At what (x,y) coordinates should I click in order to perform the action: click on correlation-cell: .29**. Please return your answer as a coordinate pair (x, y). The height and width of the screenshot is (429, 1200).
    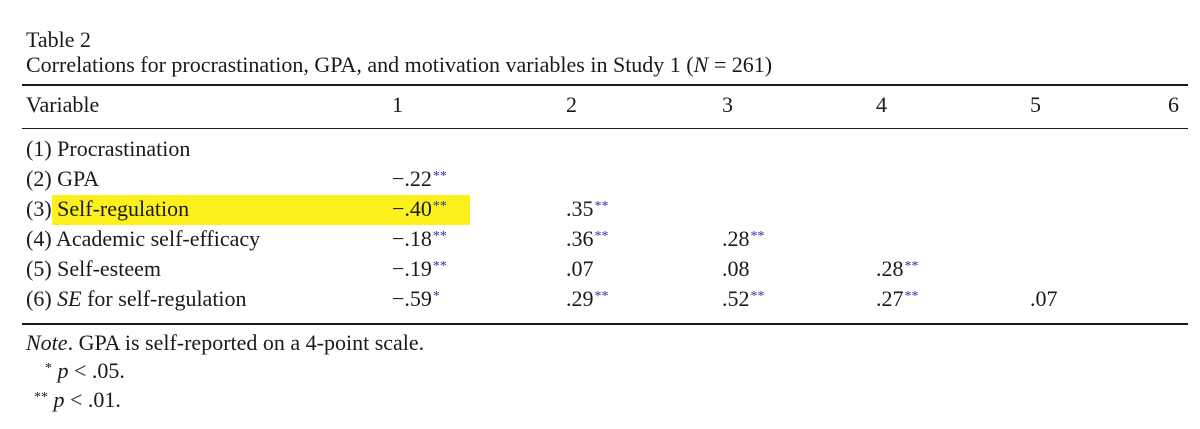
    Looking at the image, I should click on (587, 301).